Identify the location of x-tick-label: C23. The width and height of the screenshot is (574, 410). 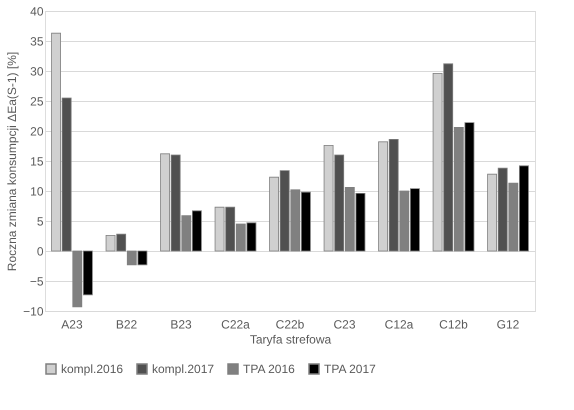
(344, 325).